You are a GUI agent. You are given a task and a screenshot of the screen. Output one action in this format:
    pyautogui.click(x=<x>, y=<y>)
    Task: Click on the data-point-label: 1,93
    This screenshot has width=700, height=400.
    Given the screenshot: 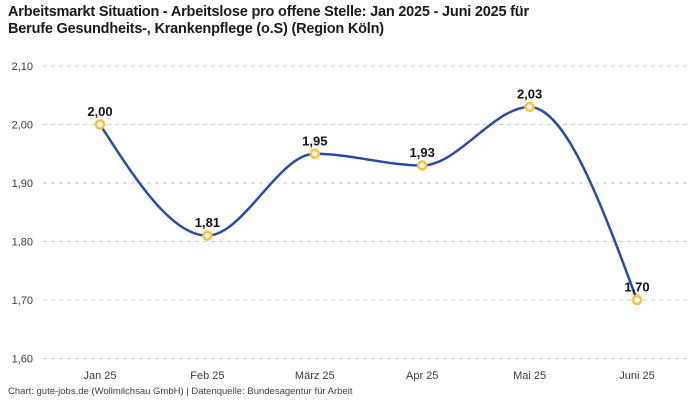 What is the action you would take?
    pyautogui.click(x=422, y=152)
    